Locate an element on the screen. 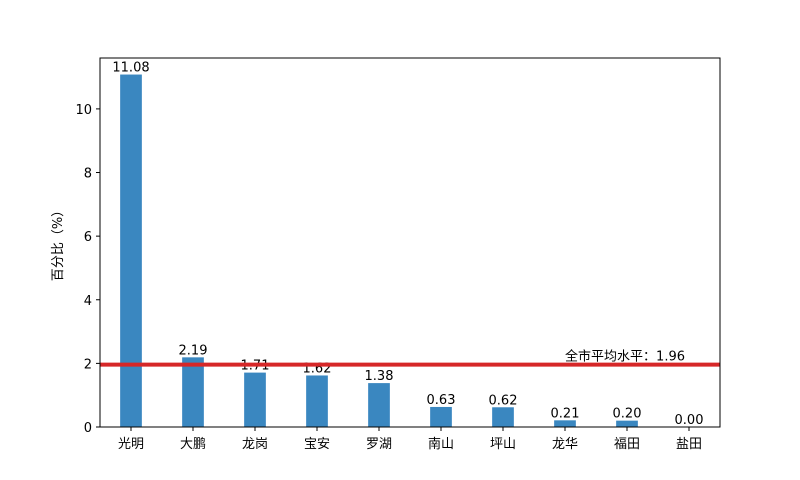  y-tick-label-0: 0 is located at coordinates (88, 428).